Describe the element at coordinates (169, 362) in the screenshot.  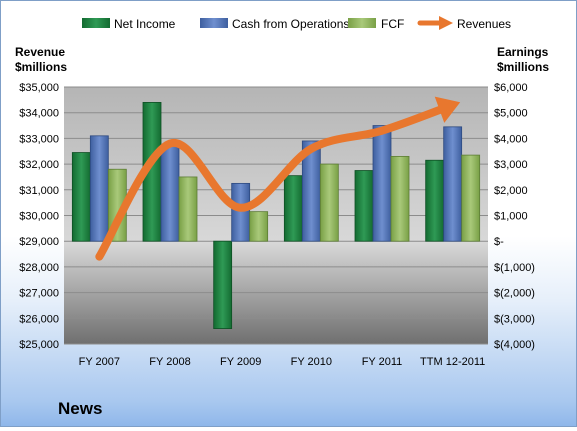
I see `category-label: FY 2008` at that location.